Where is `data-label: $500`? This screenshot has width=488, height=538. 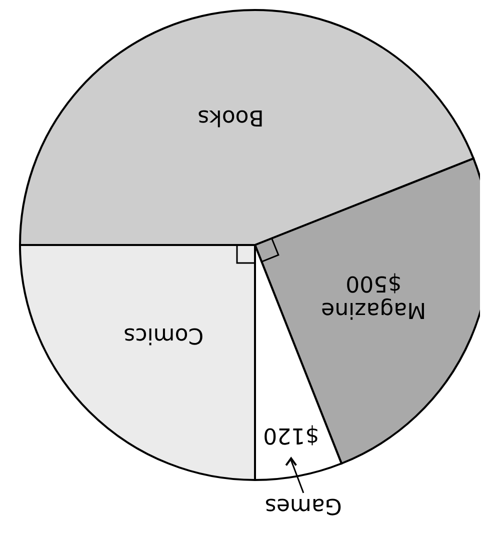
data-label: $500 is located at coordinates (374, 283).